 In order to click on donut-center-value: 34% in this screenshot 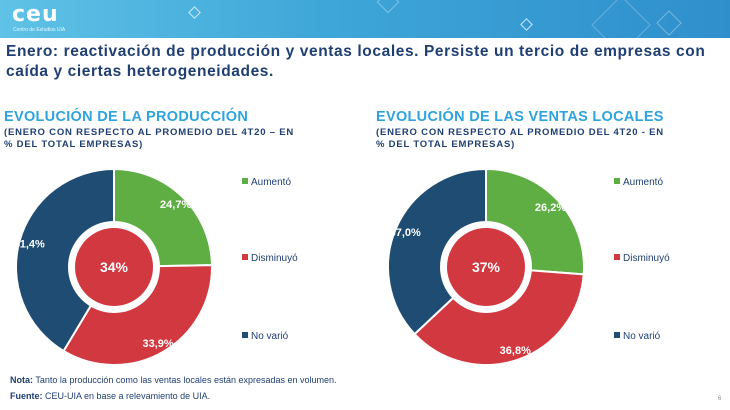, I will do `click(114, 267)`.